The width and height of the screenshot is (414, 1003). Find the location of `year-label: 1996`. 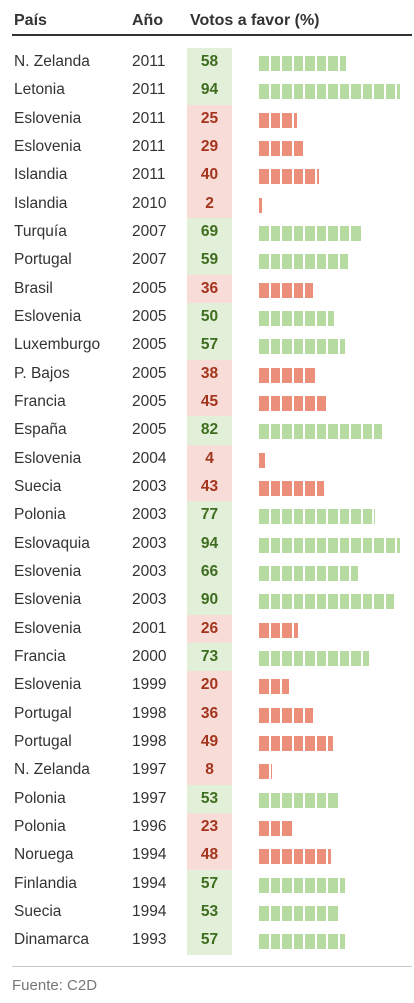

year-label: 1996 is located at coordinates (149, 826).